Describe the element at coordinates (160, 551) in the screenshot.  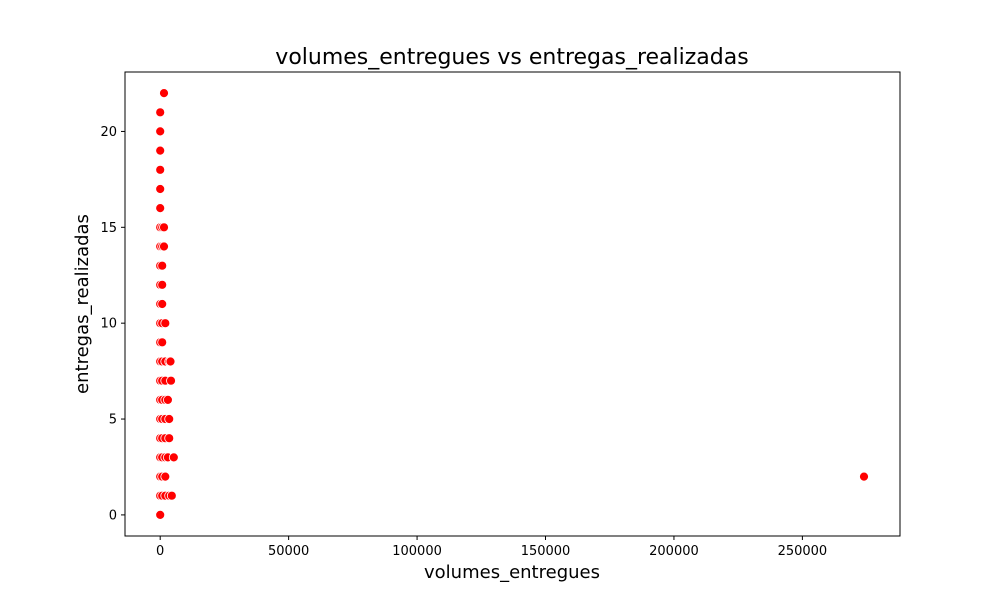
I see `x-tick-label: 0` at that location.